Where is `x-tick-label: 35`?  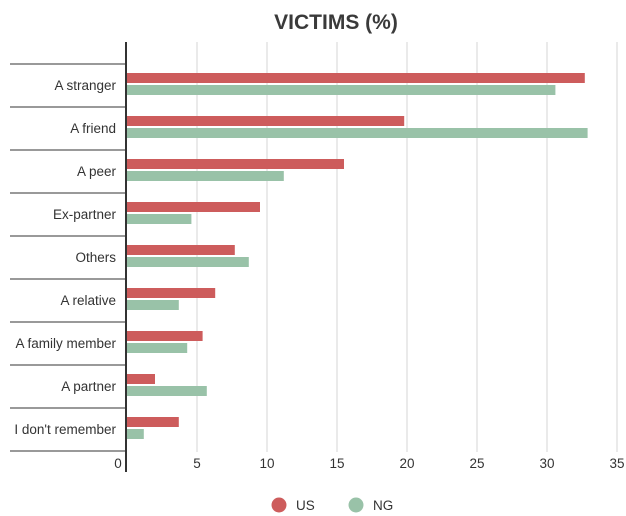 x-tick-label: 35 is located at coordinates (616, 463).